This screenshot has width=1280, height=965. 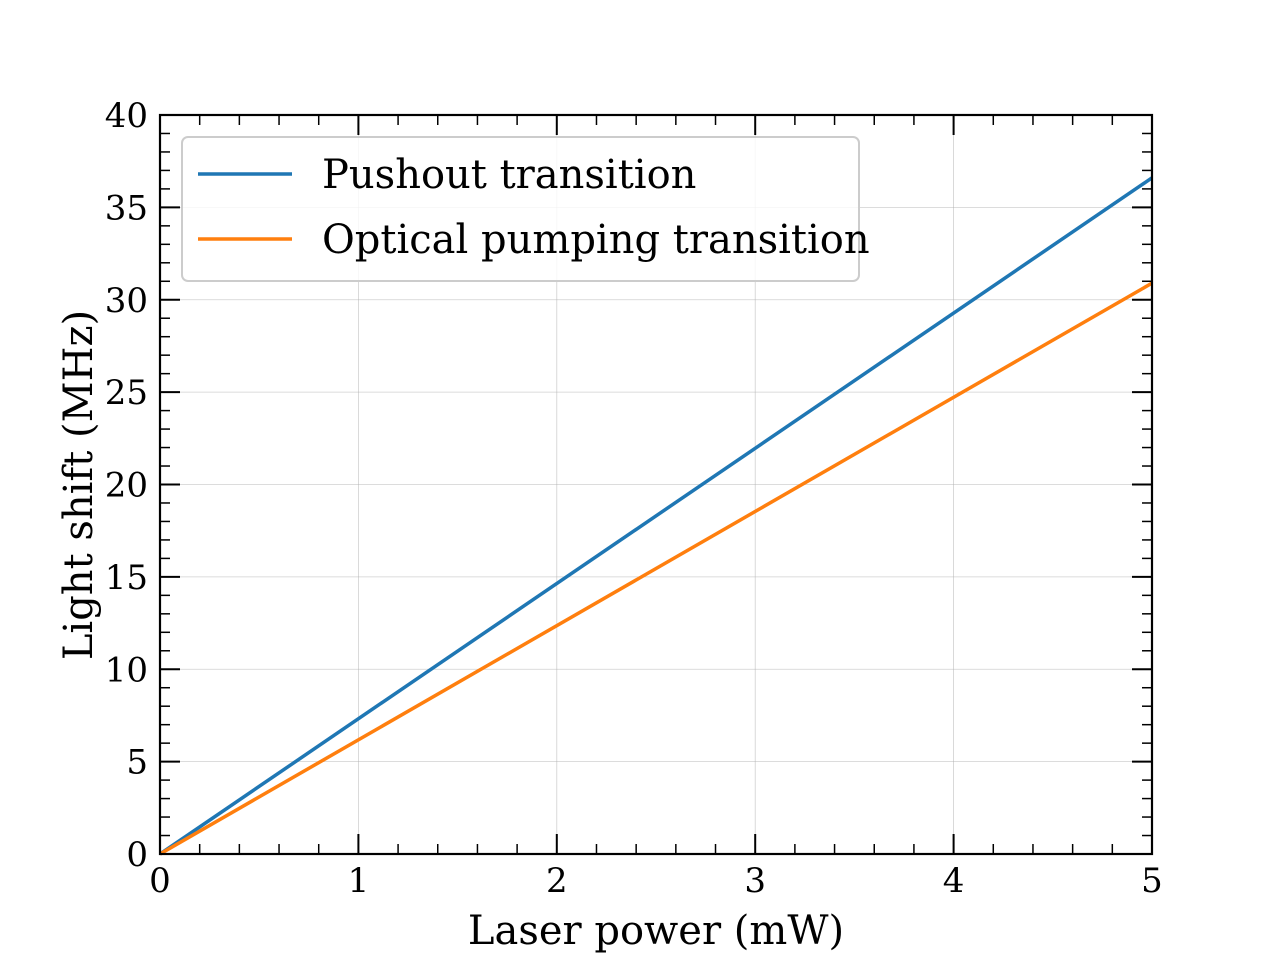 What do you see at coordinates (126, 393) in the screenshot?
I see `y-tick-label: 25` at bounding box center [126, 393].